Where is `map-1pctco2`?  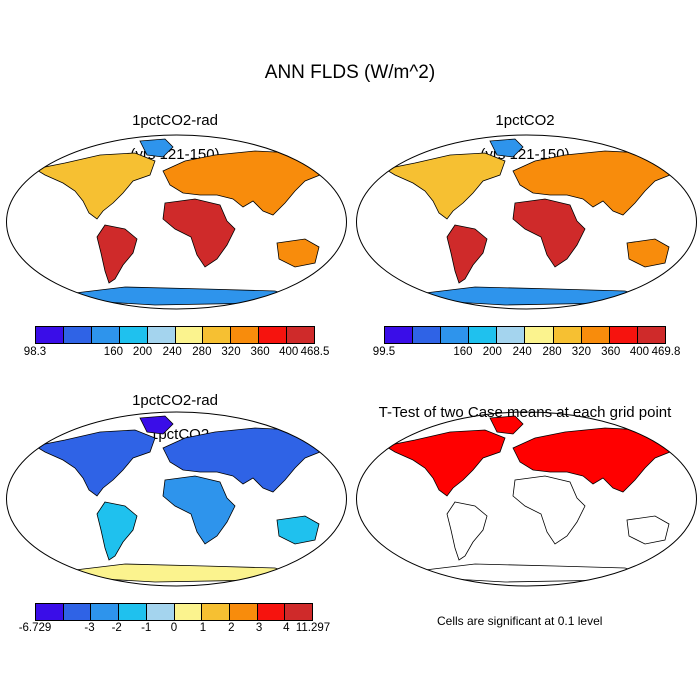
map-1pctco2 is located at coordinates (526, 222).